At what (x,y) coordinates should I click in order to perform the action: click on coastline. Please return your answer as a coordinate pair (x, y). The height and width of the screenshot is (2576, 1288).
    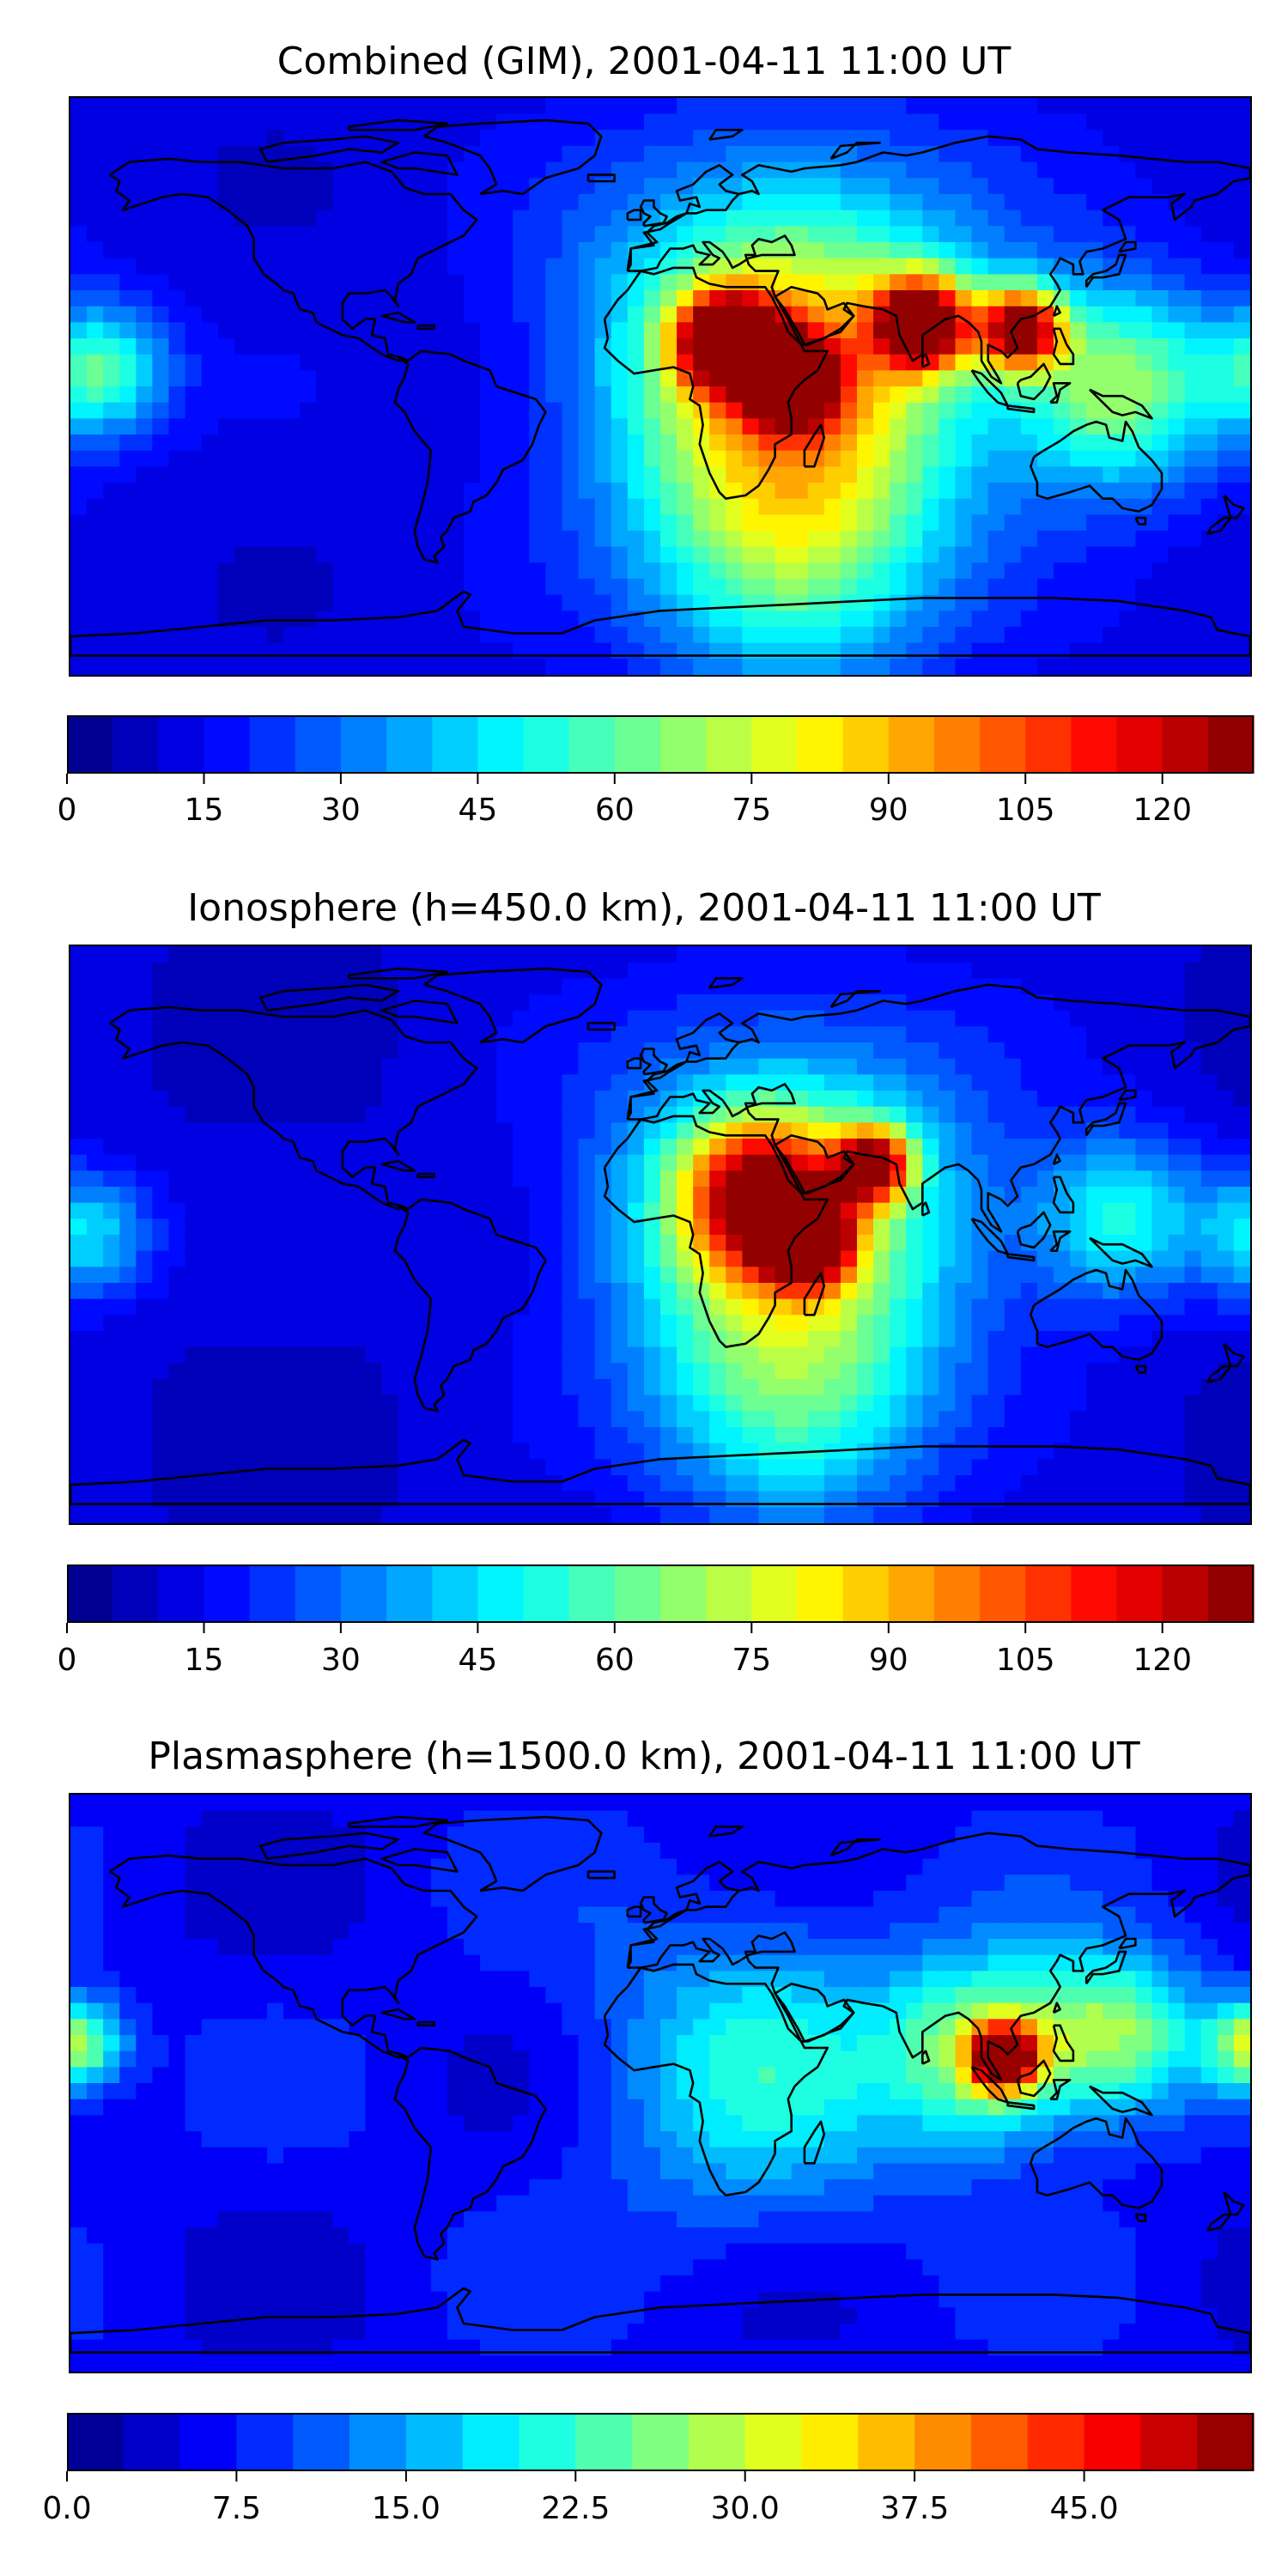
    Looking at the image, I should click on (1060, 393).